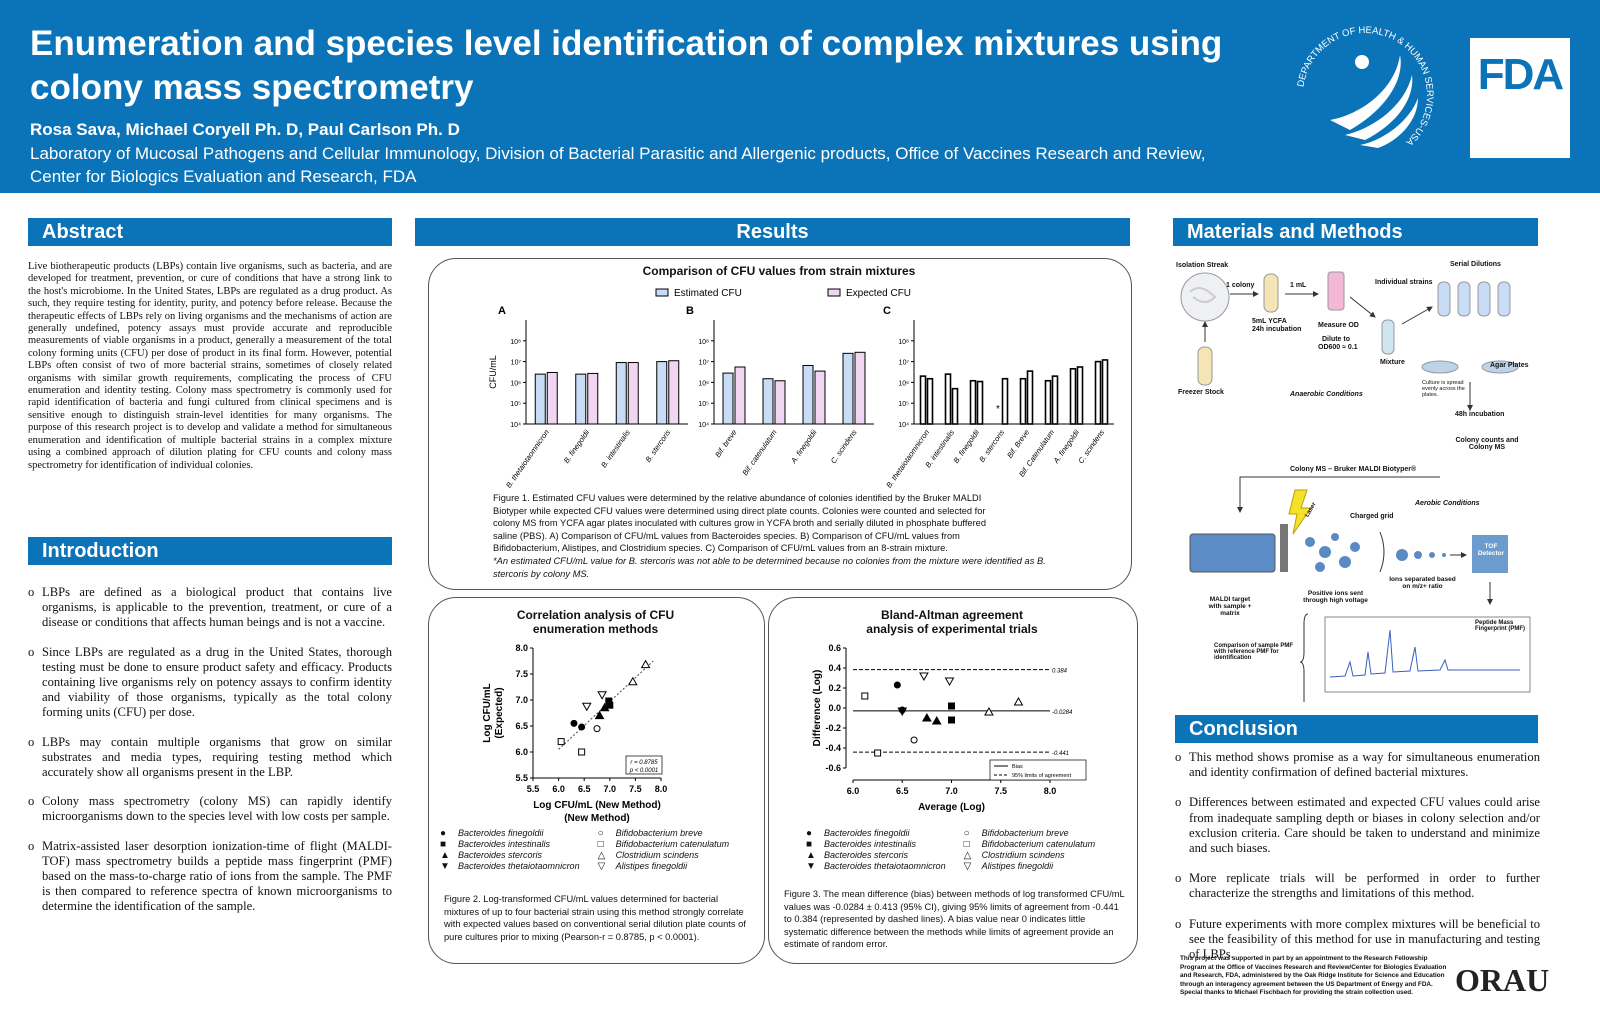 This screenshot has width=1600, height=1029. I want to click on y-tick-label: 10⁶, so click(703, 383).